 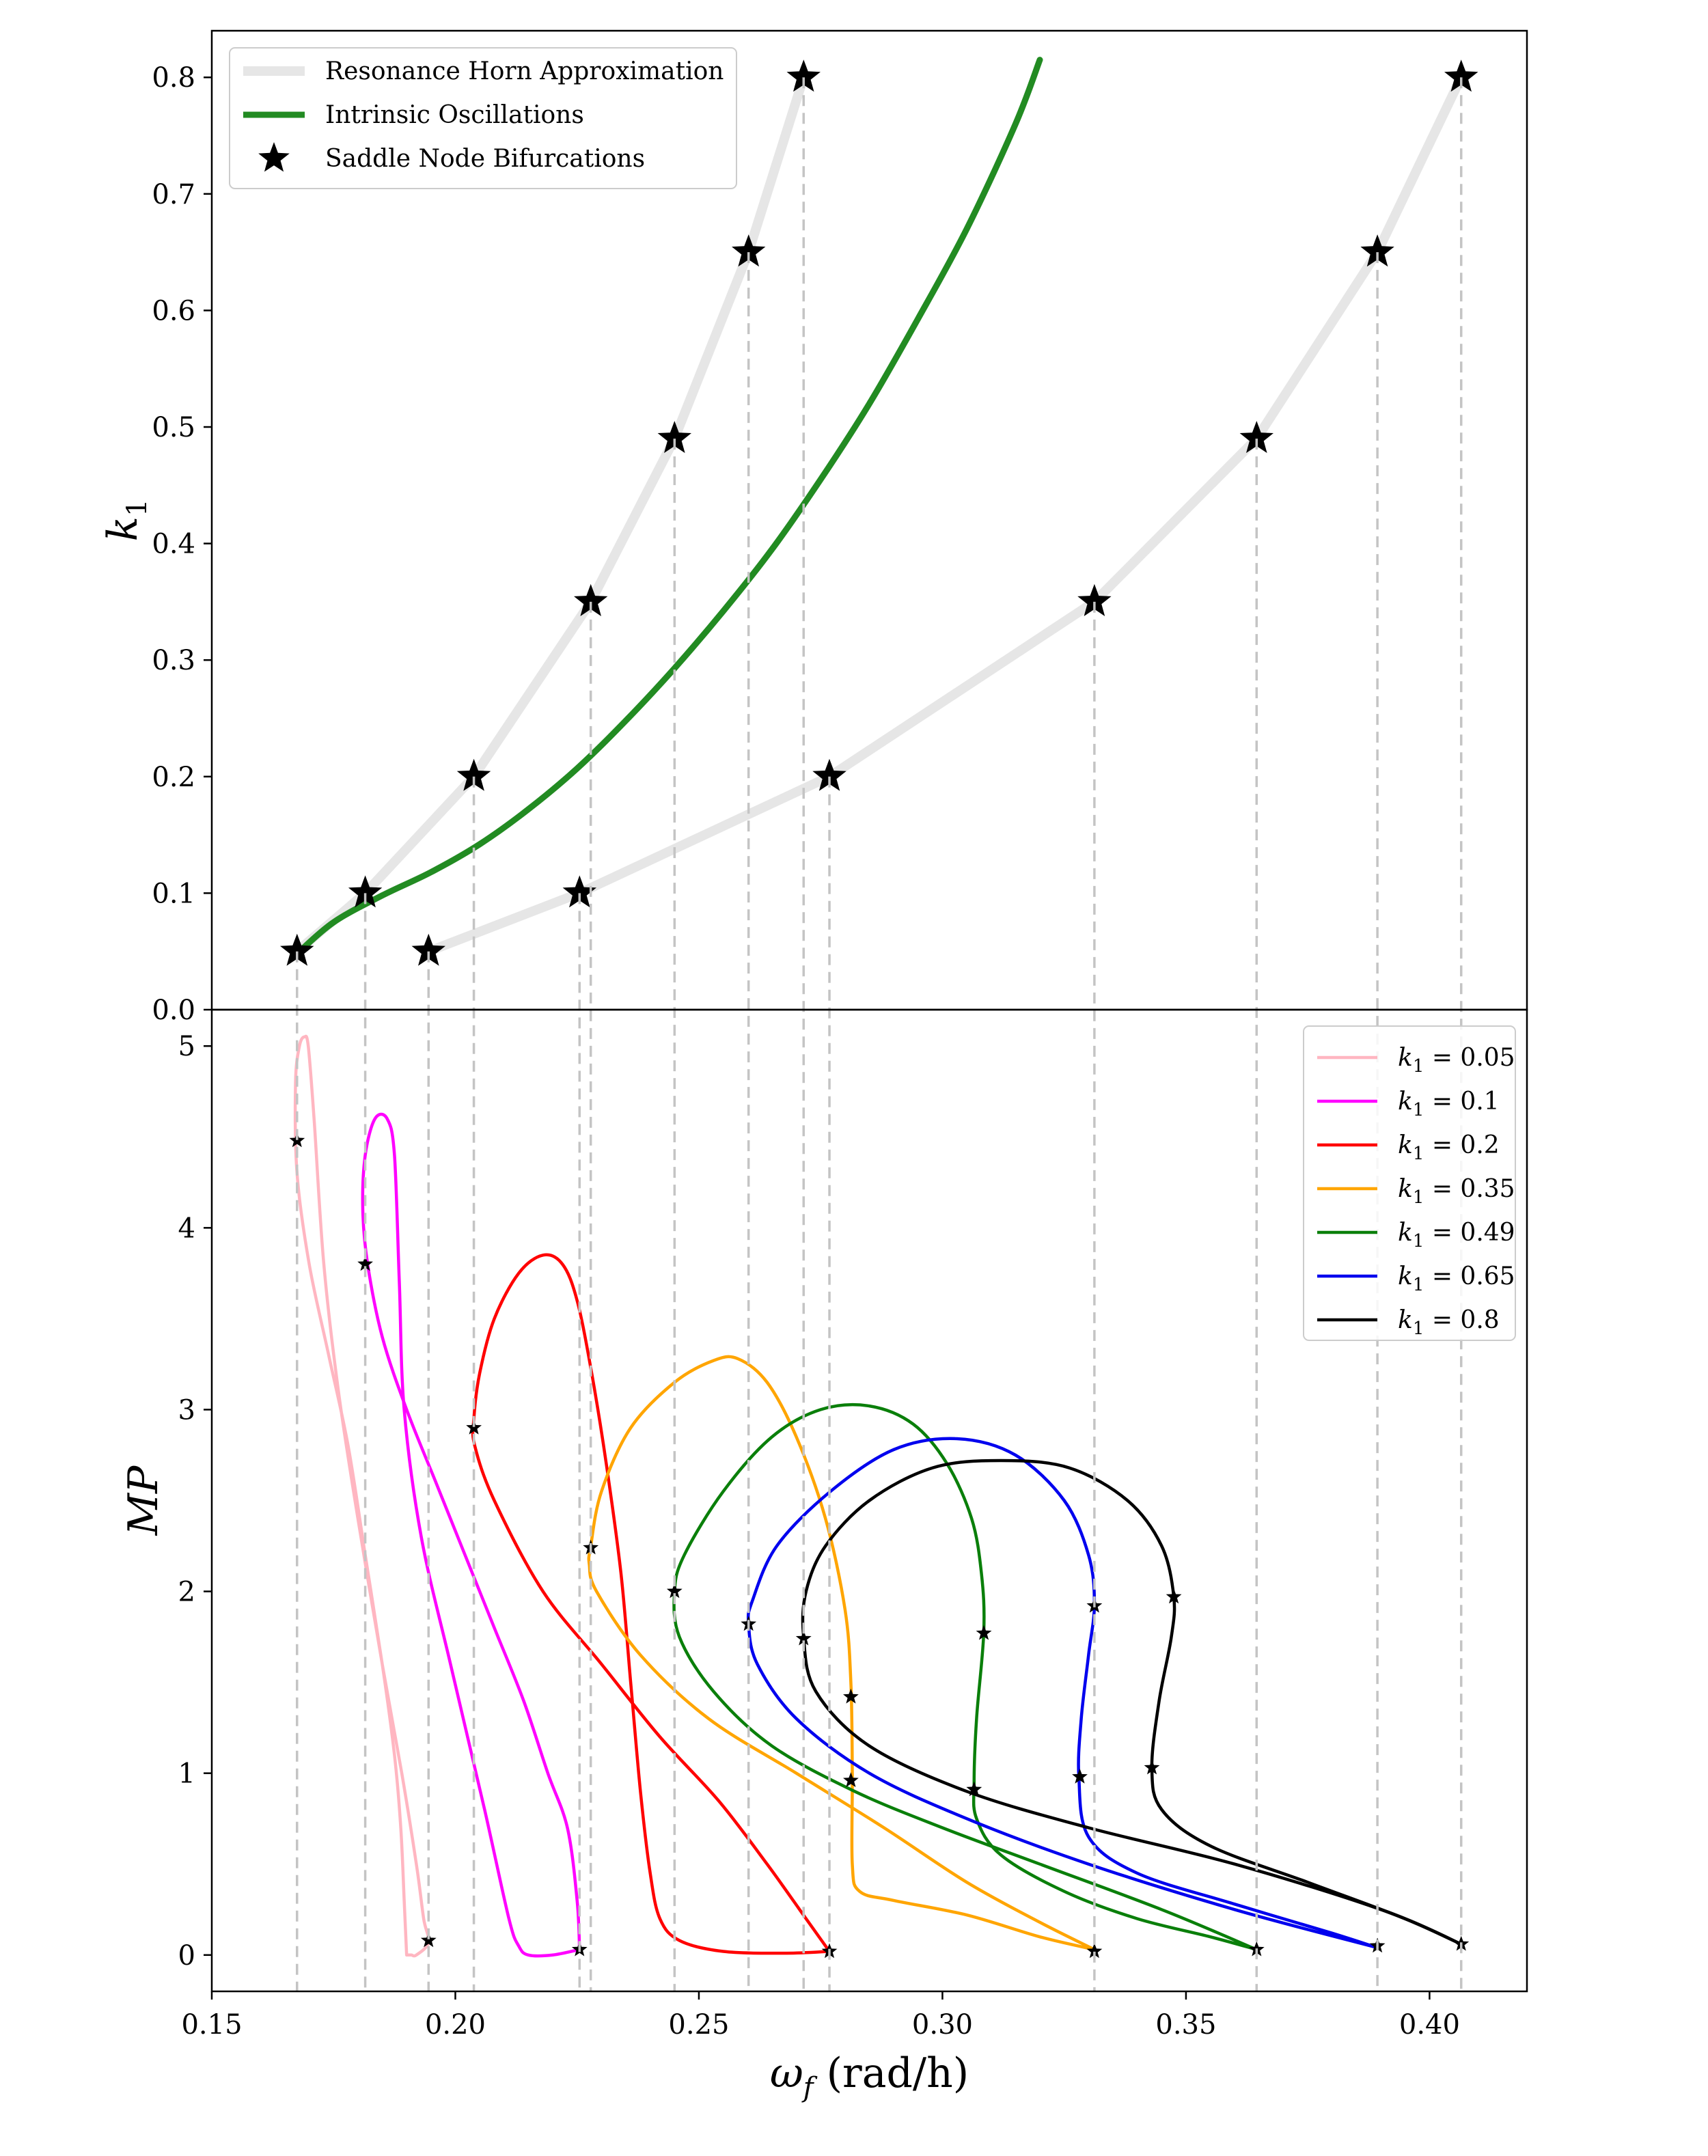 I want to click on legend-k1-0-2-label: k1 = 0.2, so click(x=1449, y=1147).